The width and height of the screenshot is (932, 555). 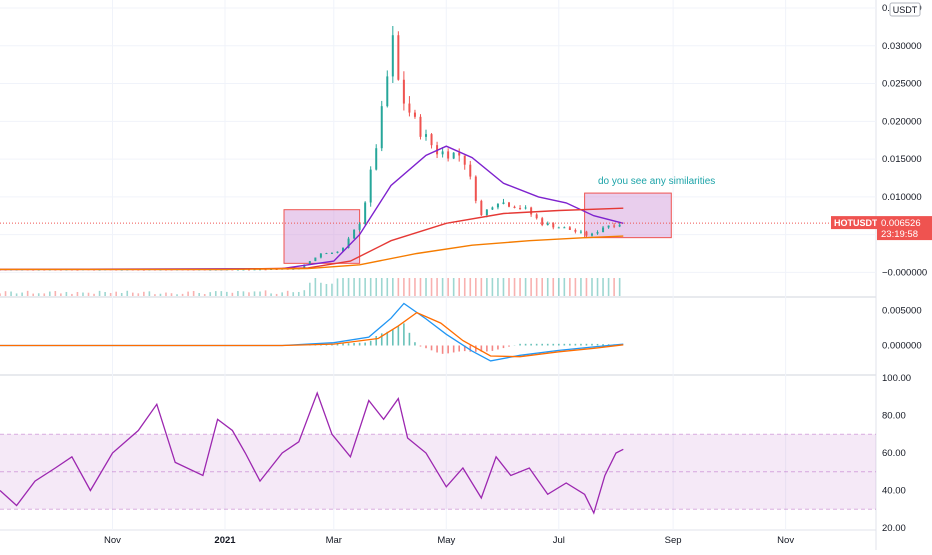 I want to click on bar-countdown: 23:19:58, so click(x=899, y=234).